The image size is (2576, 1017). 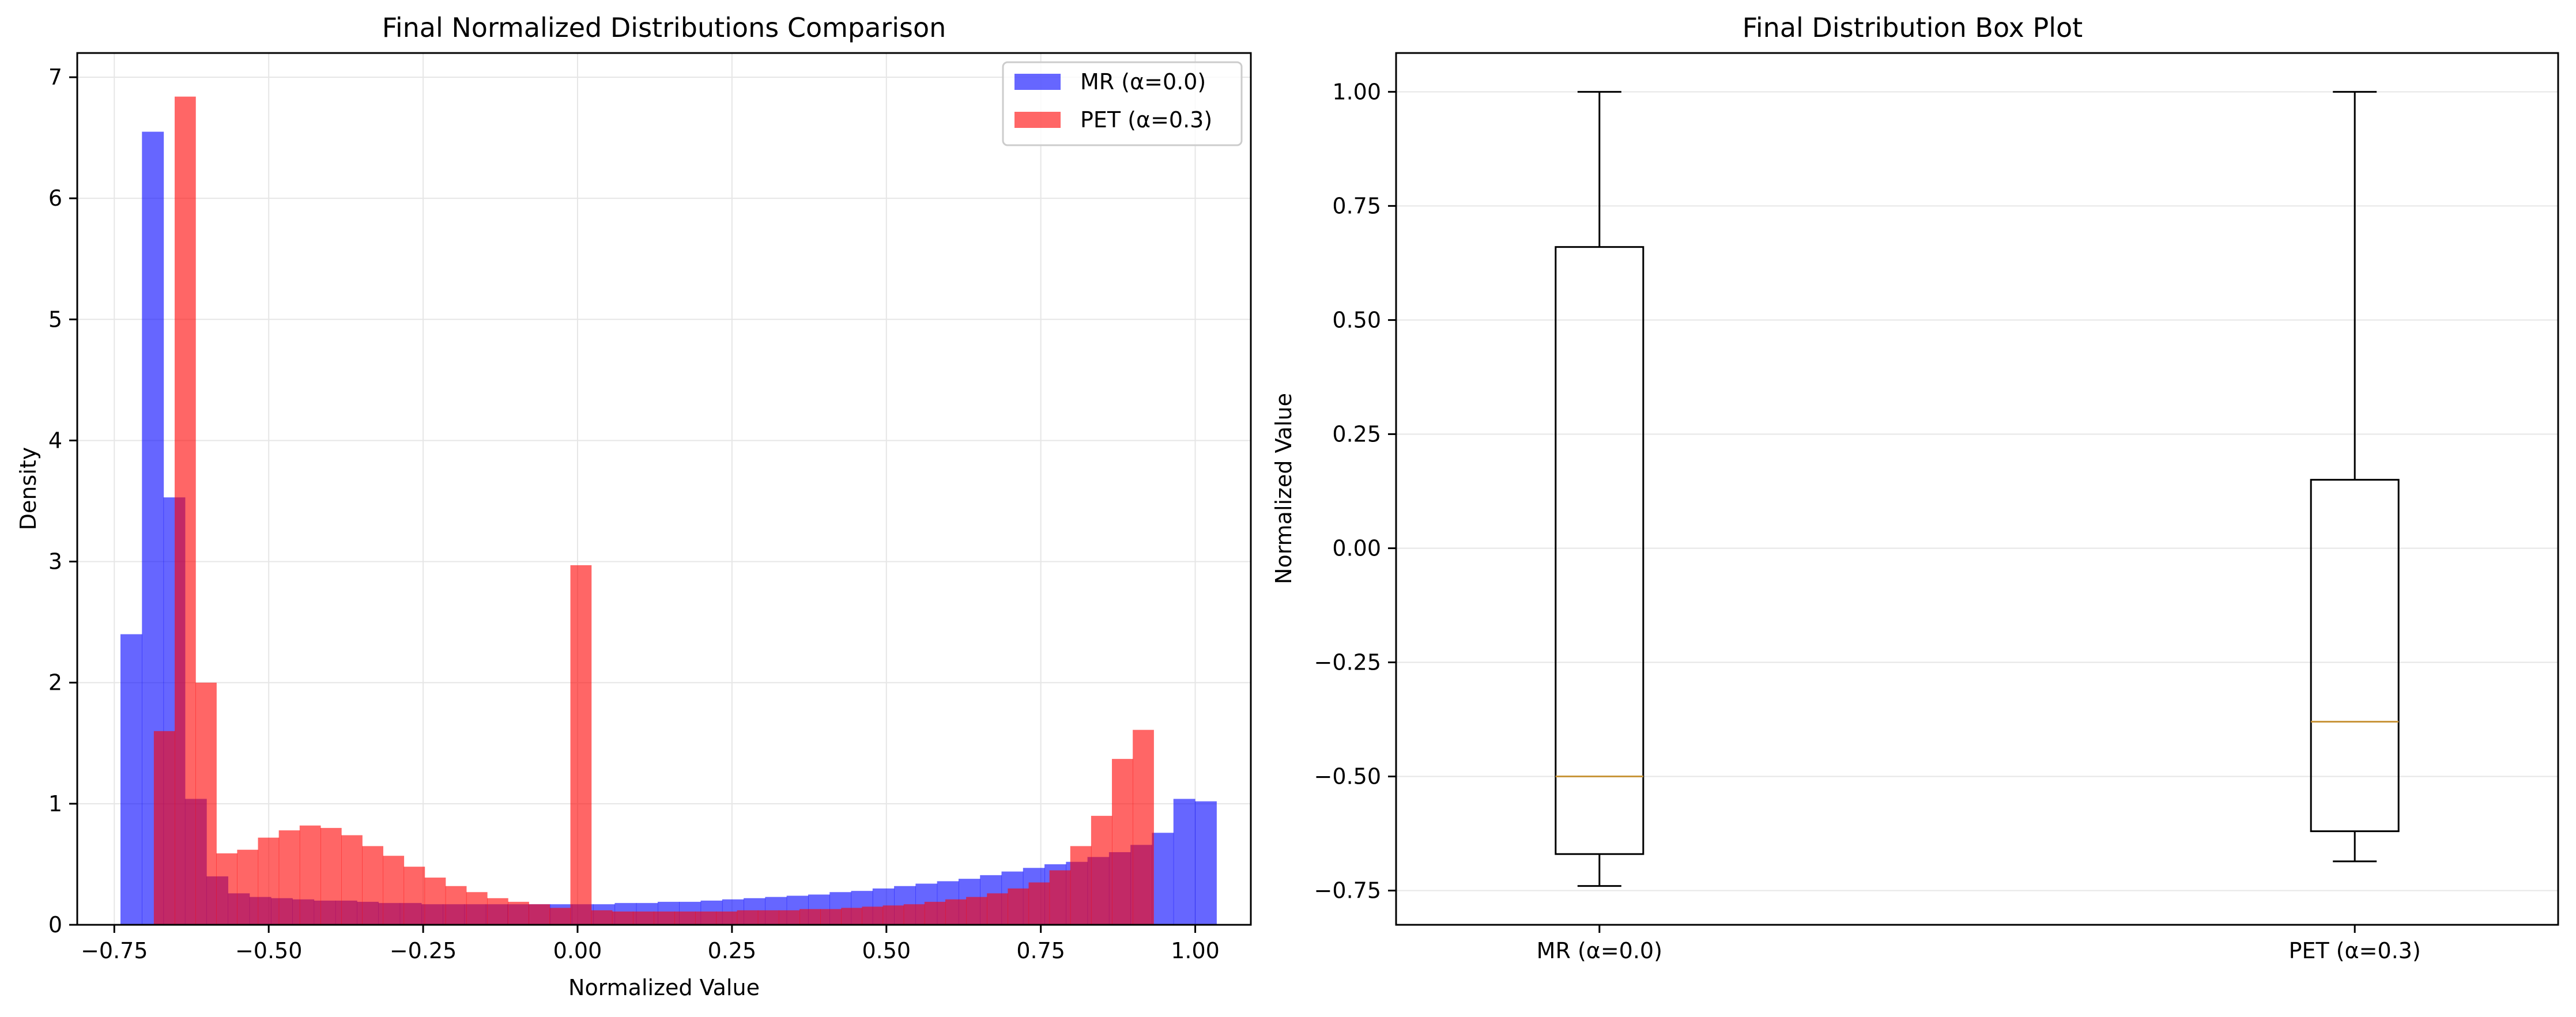 I want to click on boxplot-y-tick-label-4: 0.25, so click(x=1356, y=434).